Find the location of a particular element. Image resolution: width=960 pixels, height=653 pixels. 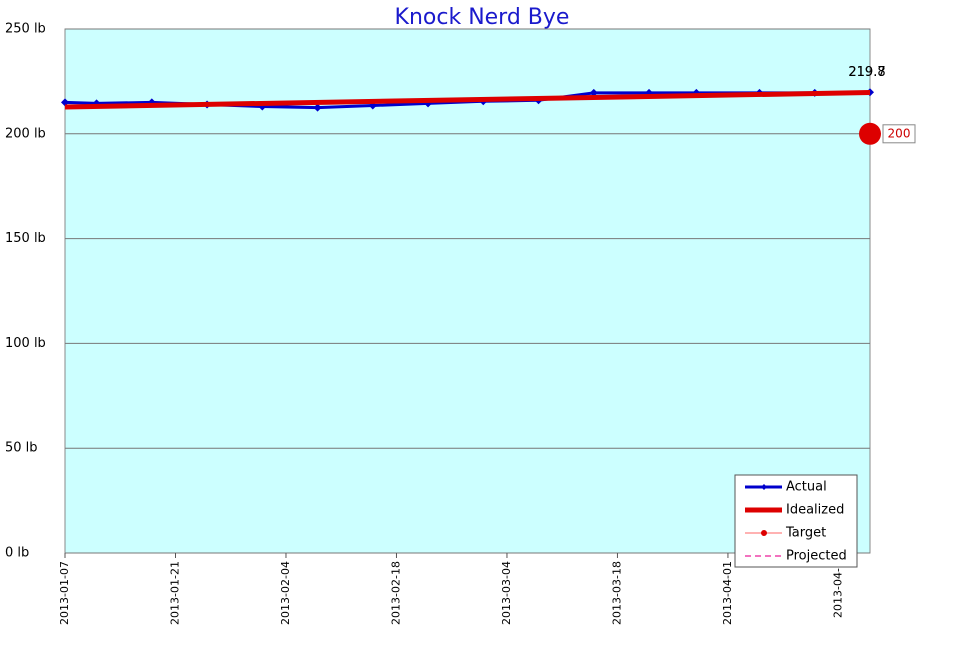

data-label: 219.7 is located at coordinates (866, 72).